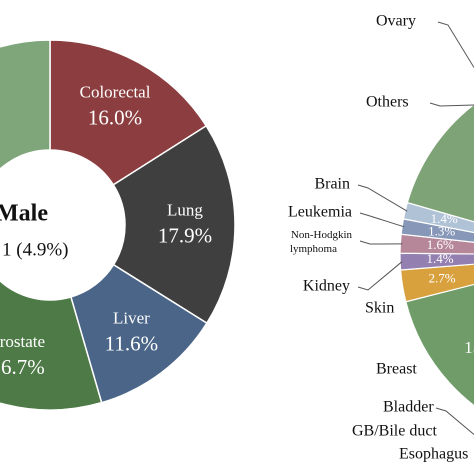  What do you see at coordinates (441, 277) in the screenshot?
I see `slice-value: 2.7%` at bounding box center [441, 277].